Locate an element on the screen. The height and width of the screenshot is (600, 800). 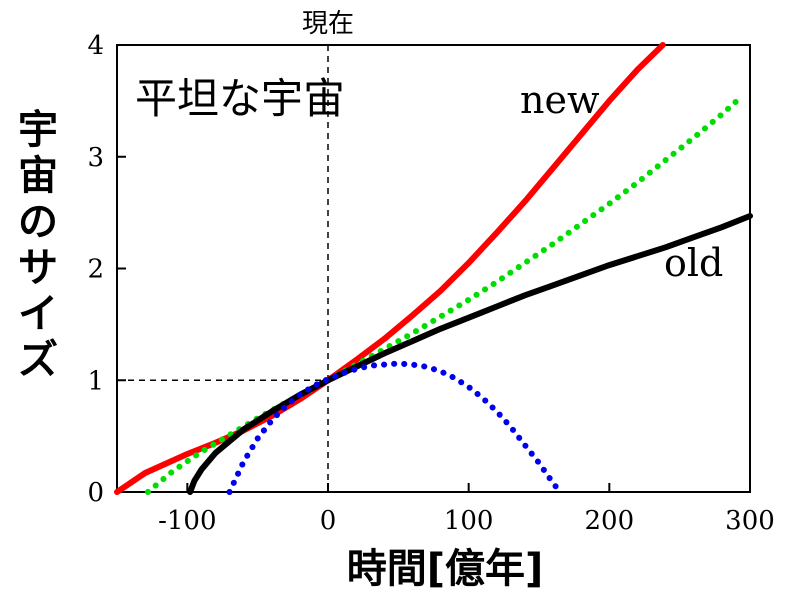
present-label: 現在 is located at coordinates (328, 24).